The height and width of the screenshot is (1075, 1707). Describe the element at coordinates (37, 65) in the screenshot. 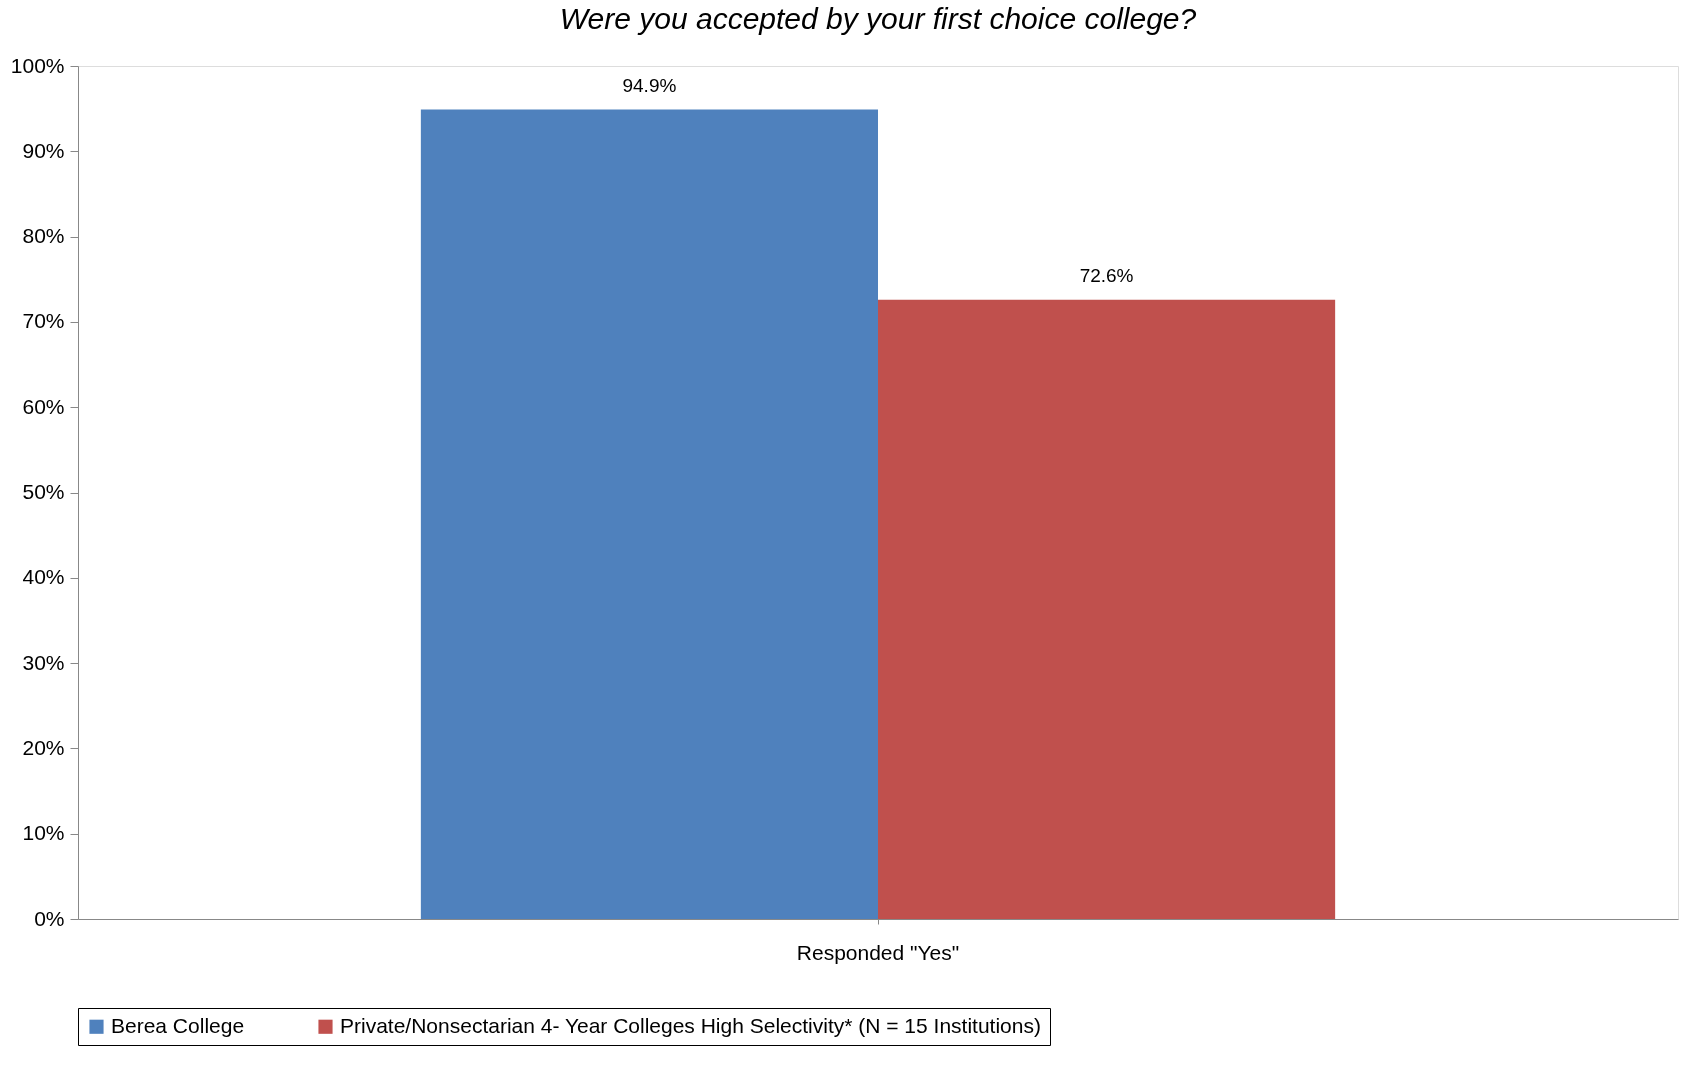

I see `y-tick-label: 100%` at that location.